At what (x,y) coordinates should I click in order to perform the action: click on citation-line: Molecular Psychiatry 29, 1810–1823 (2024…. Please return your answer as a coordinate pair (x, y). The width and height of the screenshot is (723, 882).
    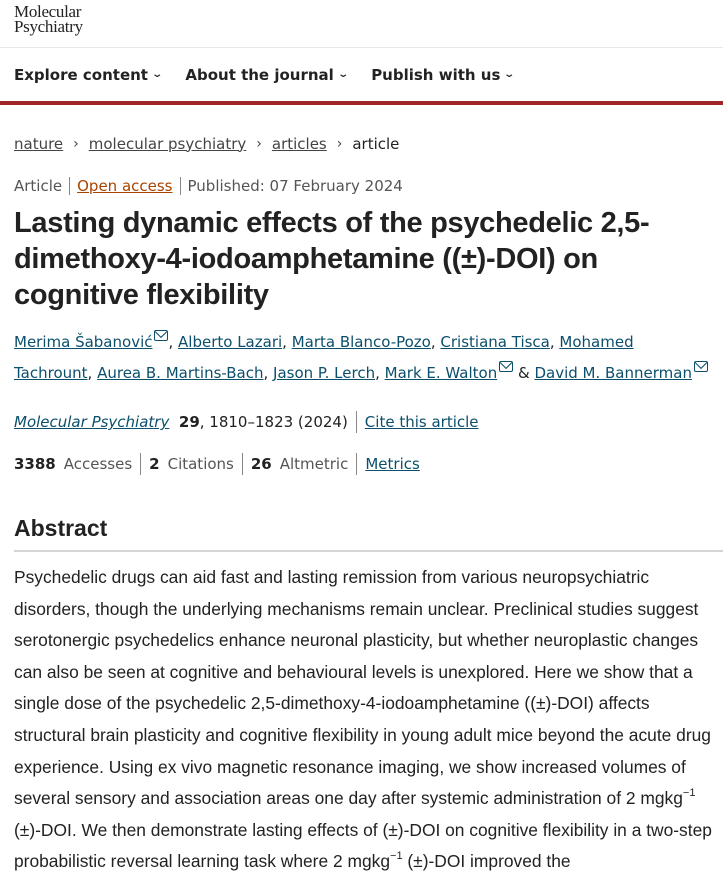
    Looking at the image, I should click on (361, 411).